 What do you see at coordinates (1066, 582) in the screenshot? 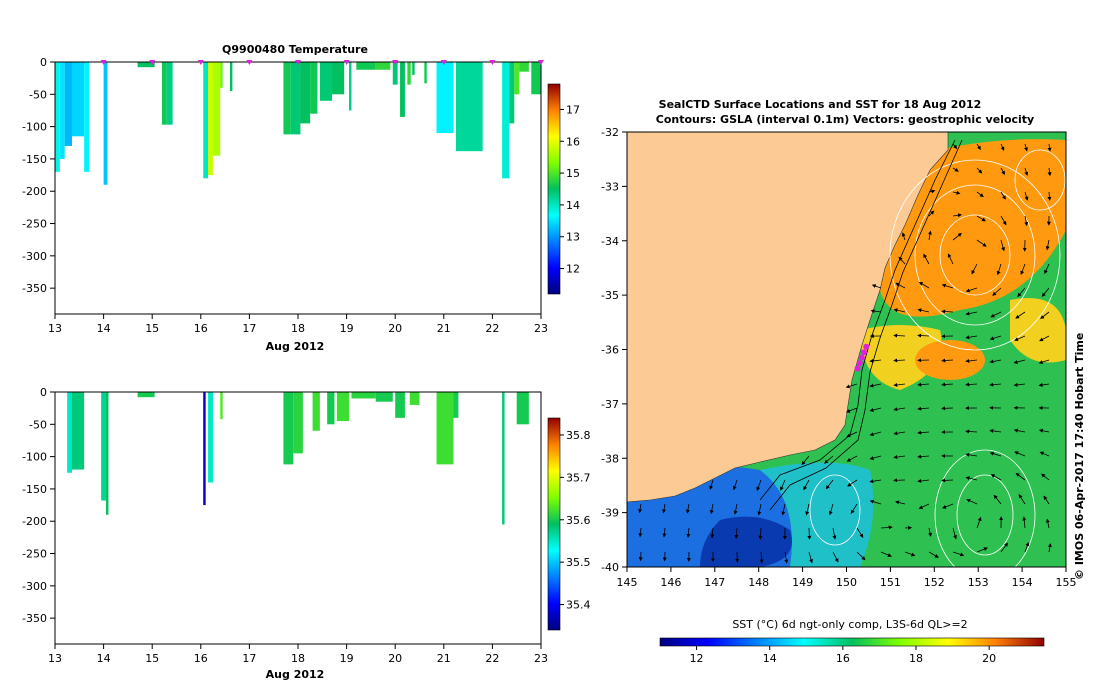
I see `lon-tick-label-10: 155` at bounding box center [1066, 582].